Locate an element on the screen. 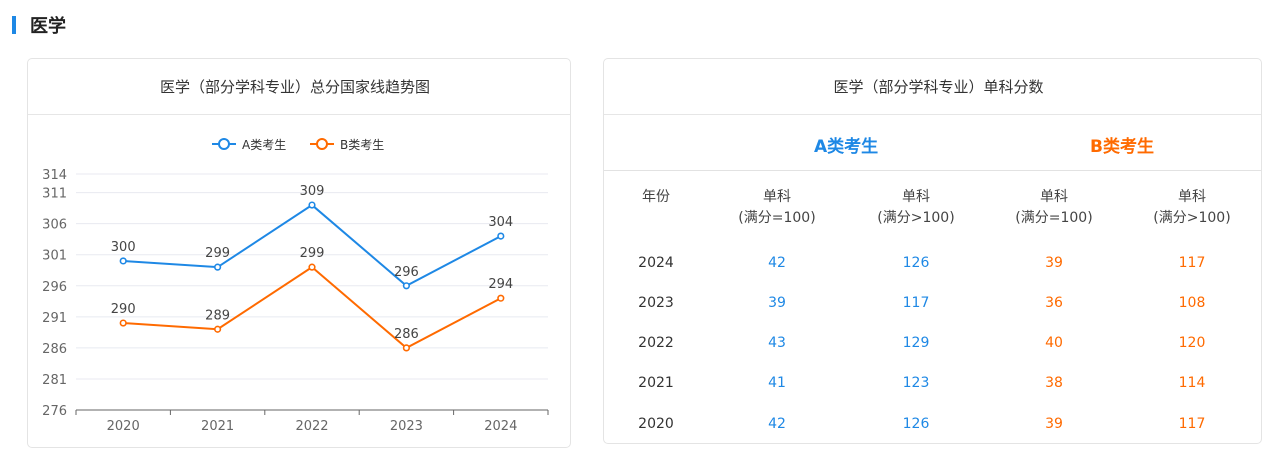 The image size is (1280, 457). series-line is located at coordinates (312, 307).